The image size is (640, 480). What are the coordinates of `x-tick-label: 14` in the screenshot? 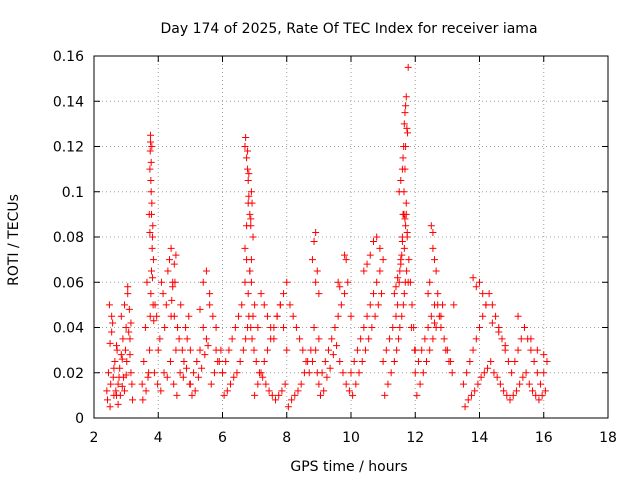 It's located at (480, 438).